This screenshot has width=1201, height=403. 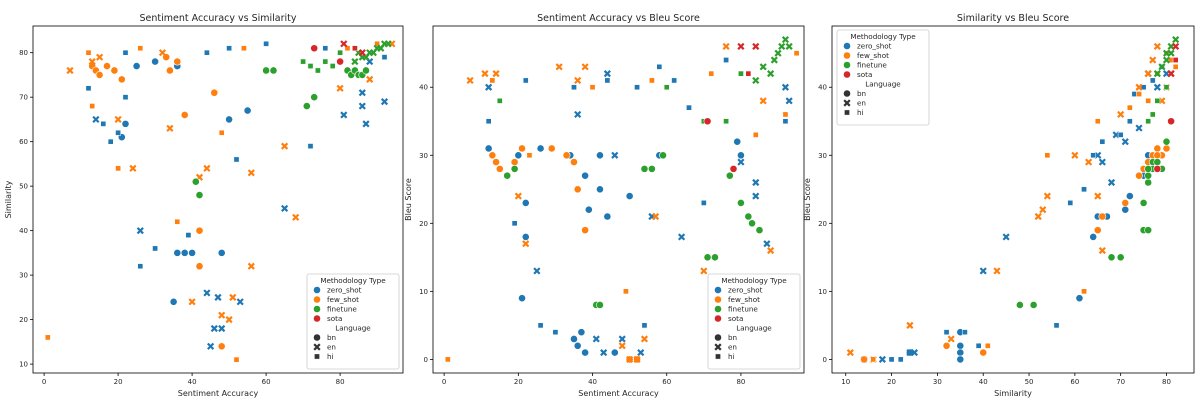 I want to click on x-axis-label: Sentiment Accuracy, so click(x=618, y=393).